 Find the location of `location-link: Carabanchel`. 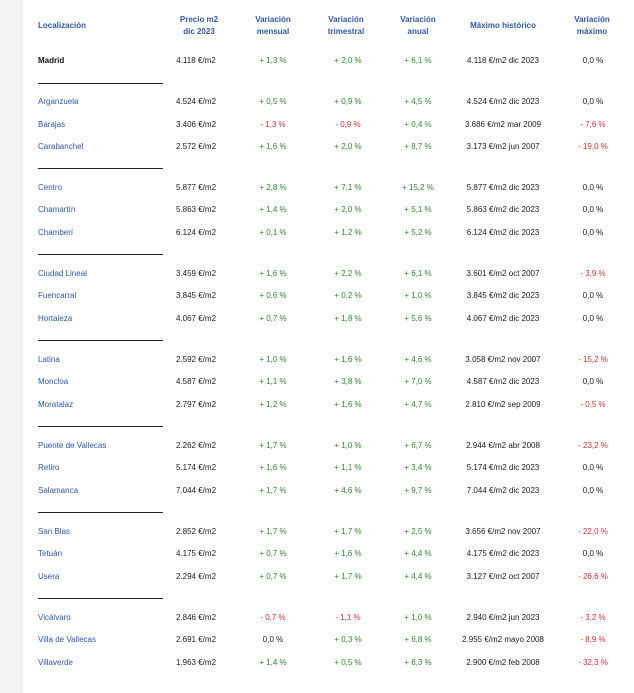

location-link: Carabanchel is located at coordinates (61, 146).